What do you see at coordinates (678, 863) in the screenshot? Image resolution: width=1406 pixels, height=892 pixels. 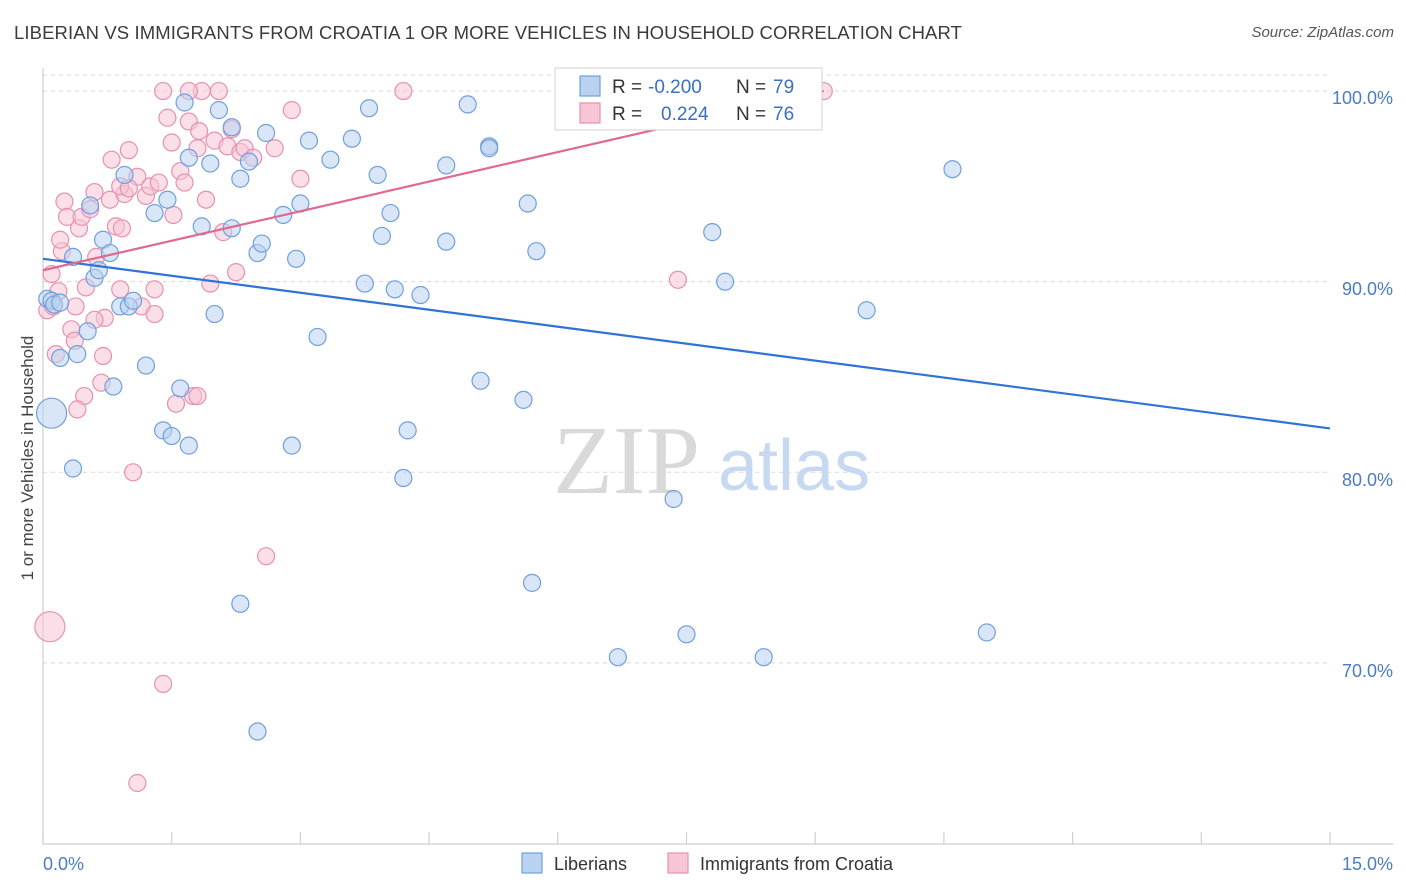 I see `legend-croatia-swatch` at bounding box center [678, 863].